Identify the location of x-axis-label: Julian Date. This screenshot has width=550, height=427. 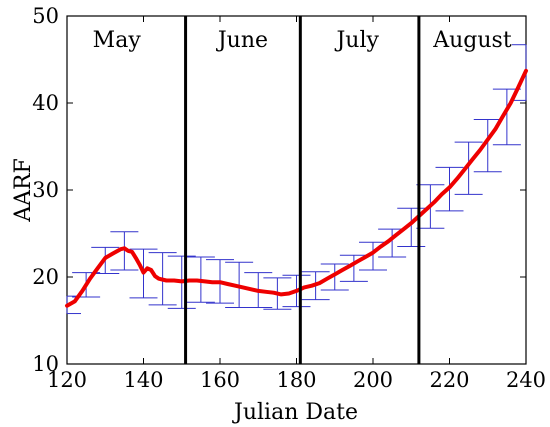
(295, 412).